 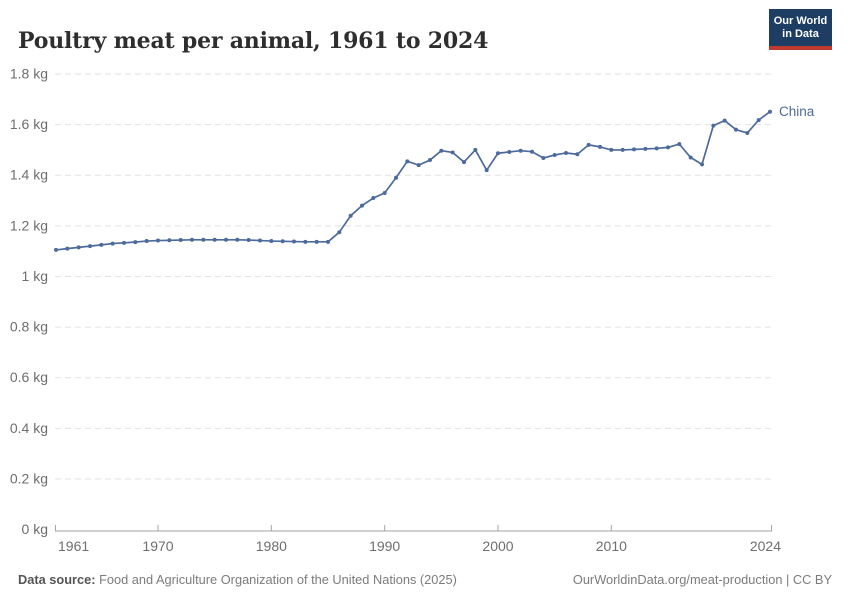 I want to click on data-point-2017, so click(x=690, y=157).